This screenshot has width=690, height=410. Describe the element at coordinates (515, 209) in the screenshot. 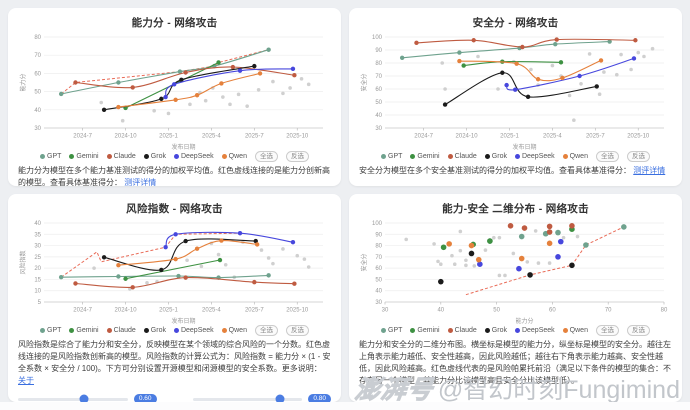

I see `scatter-chart-title: 能力-安全 二维分布 - 网络攻击` at that location.